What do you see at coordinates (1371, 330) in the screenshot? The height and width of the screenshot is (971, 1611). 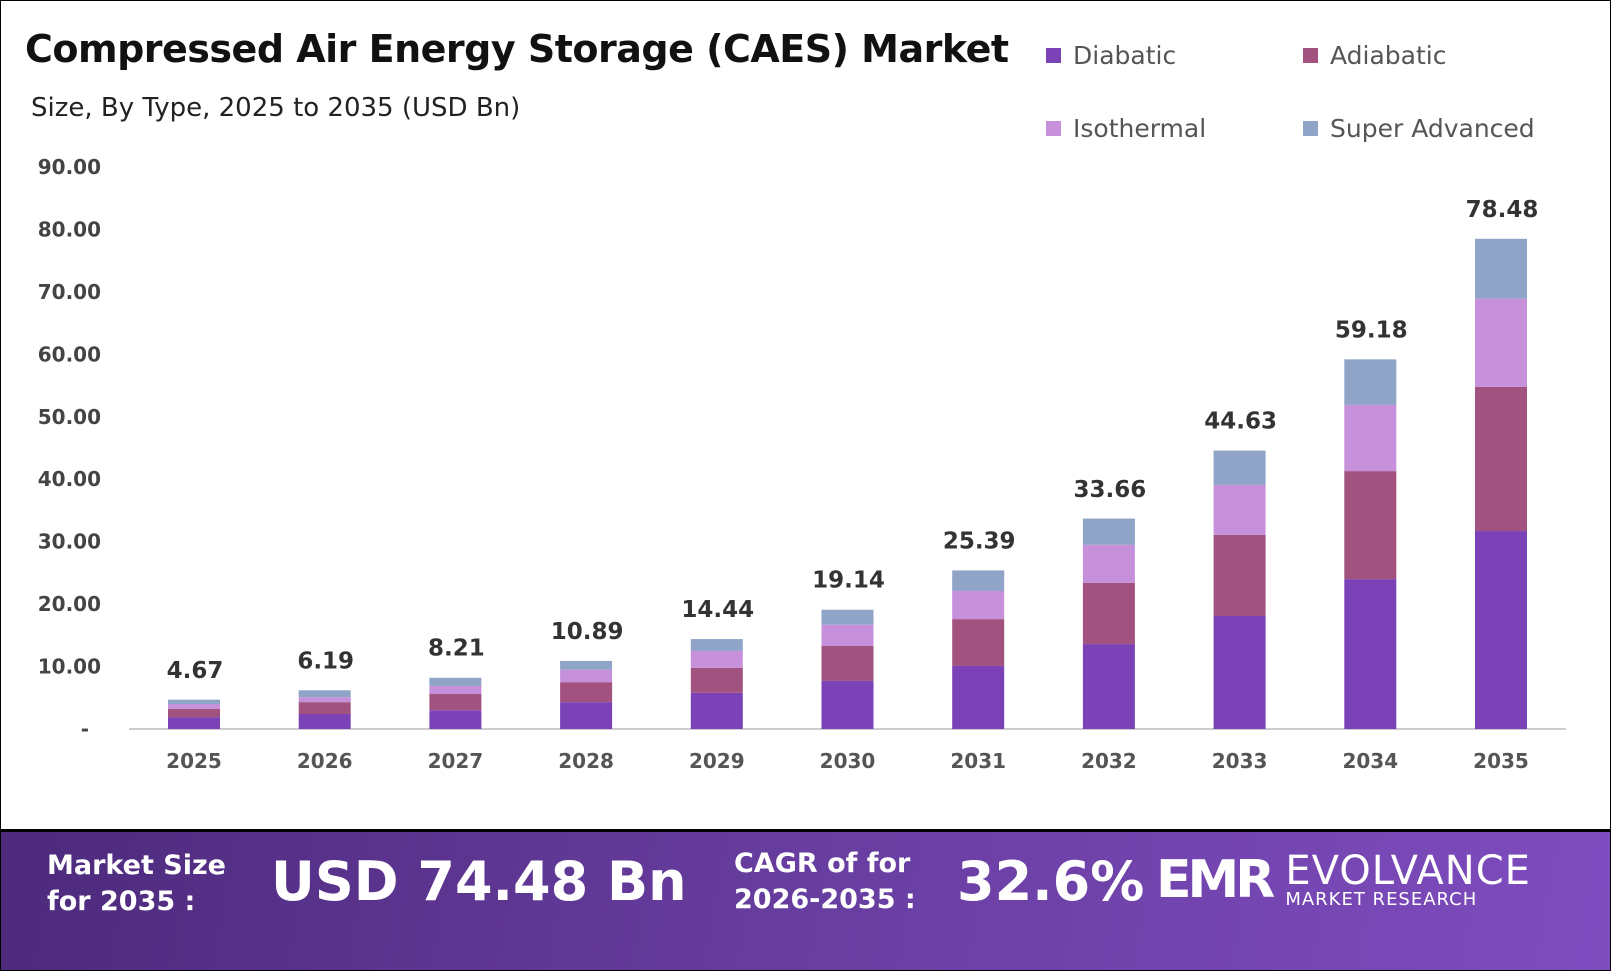 I see `total-label: 59.18` at bounding box center [1371, 330].